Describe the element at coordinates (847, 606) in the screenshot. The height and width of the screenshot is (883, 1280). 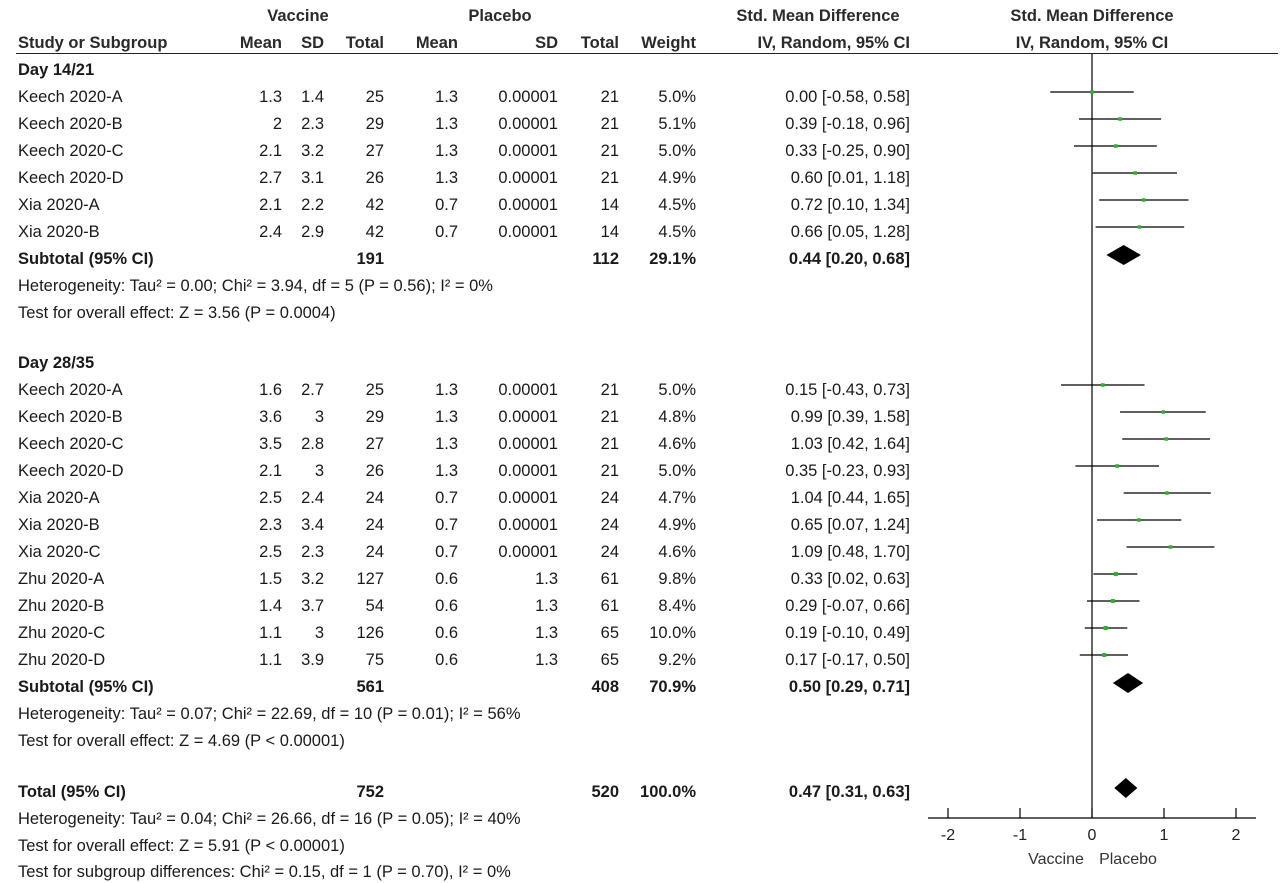
I see `study-row-2-9-ci: 0.29 [-0.07, 0.66]` at that location.